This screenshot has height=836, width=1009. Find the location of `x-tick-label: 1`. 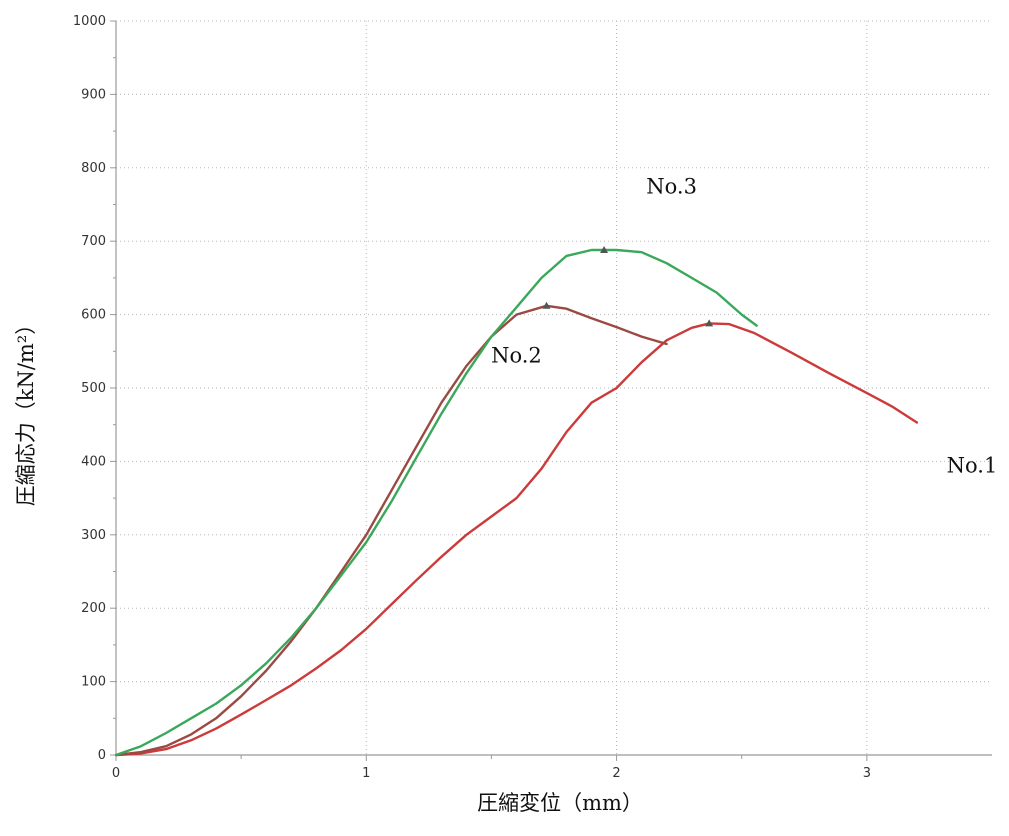

x-tick-label: 1 is located at coordinates (366, 773).